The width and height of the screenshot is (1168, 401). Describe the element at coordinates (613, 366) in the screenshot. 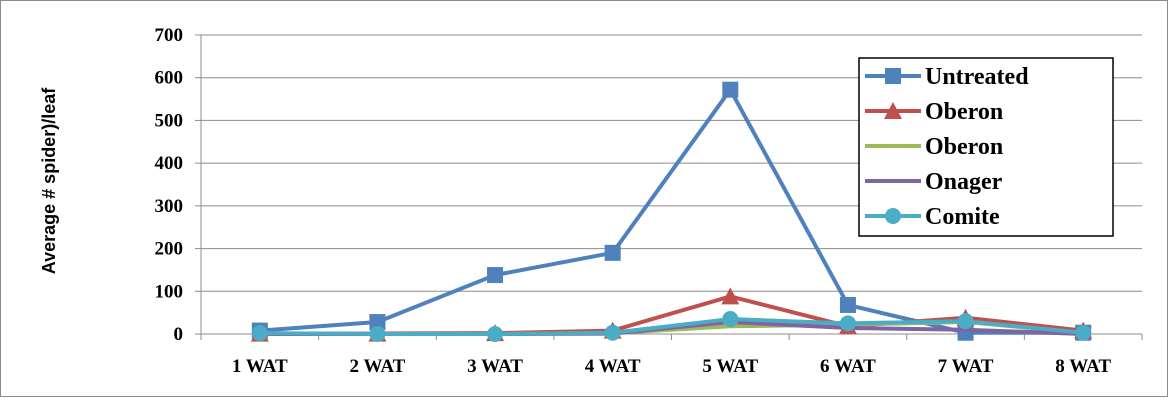

I see `x-tick-label: 4 WAT` at that location.